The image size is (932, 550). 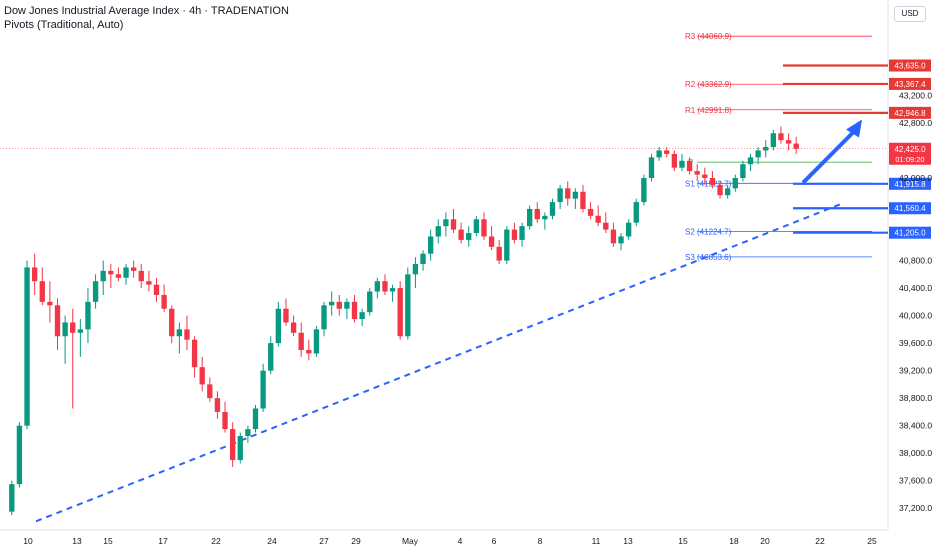 I want to click on key-level-label: 41,560.4, so click(x=910, y=208).